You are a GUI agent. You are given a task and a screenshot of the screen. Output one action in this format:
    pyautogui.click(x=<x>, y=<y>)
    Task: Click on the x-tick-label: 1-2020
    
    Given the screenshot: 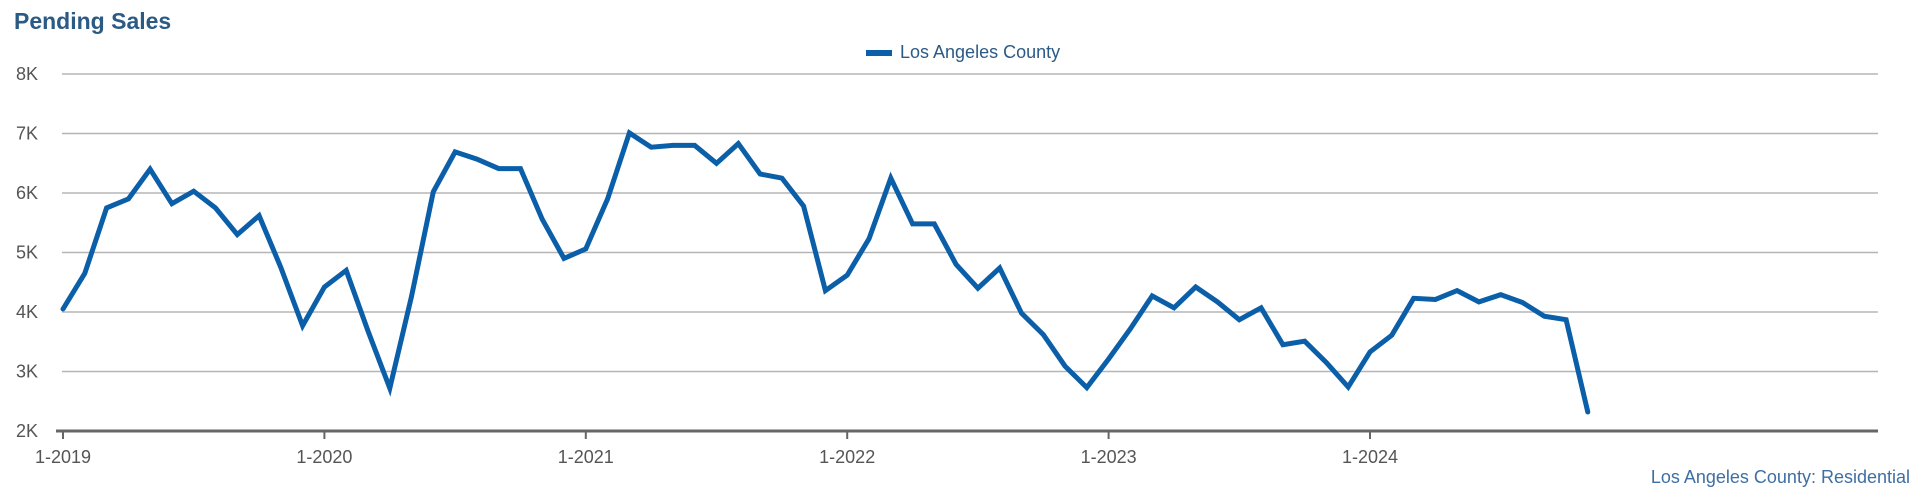 What is the action you would take?
    pyautogui.click(x=324, y=457)
    